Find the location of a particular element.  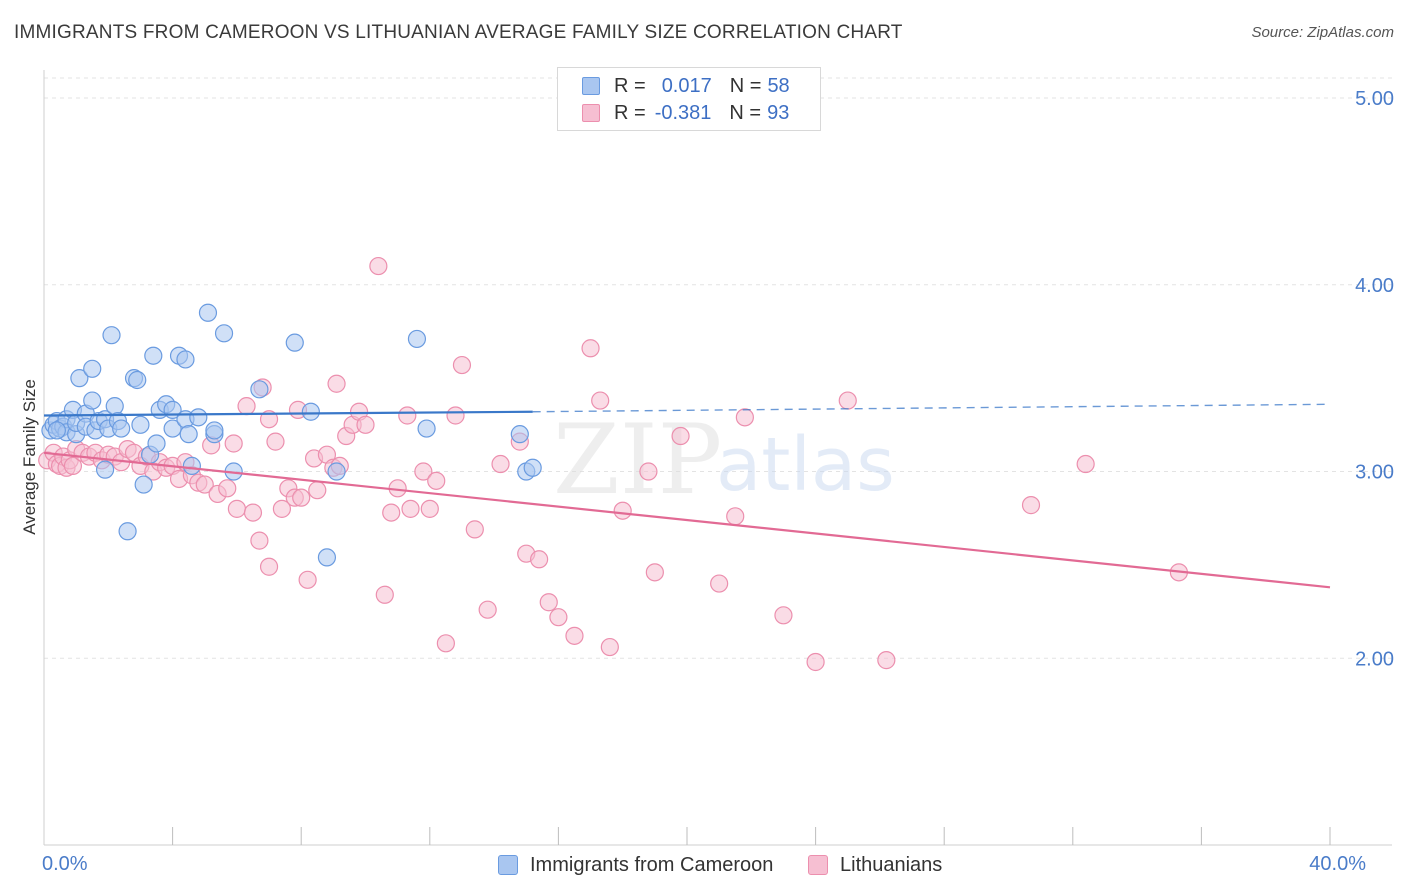

legend-swatch-pink is located at coordinates (591, 113).